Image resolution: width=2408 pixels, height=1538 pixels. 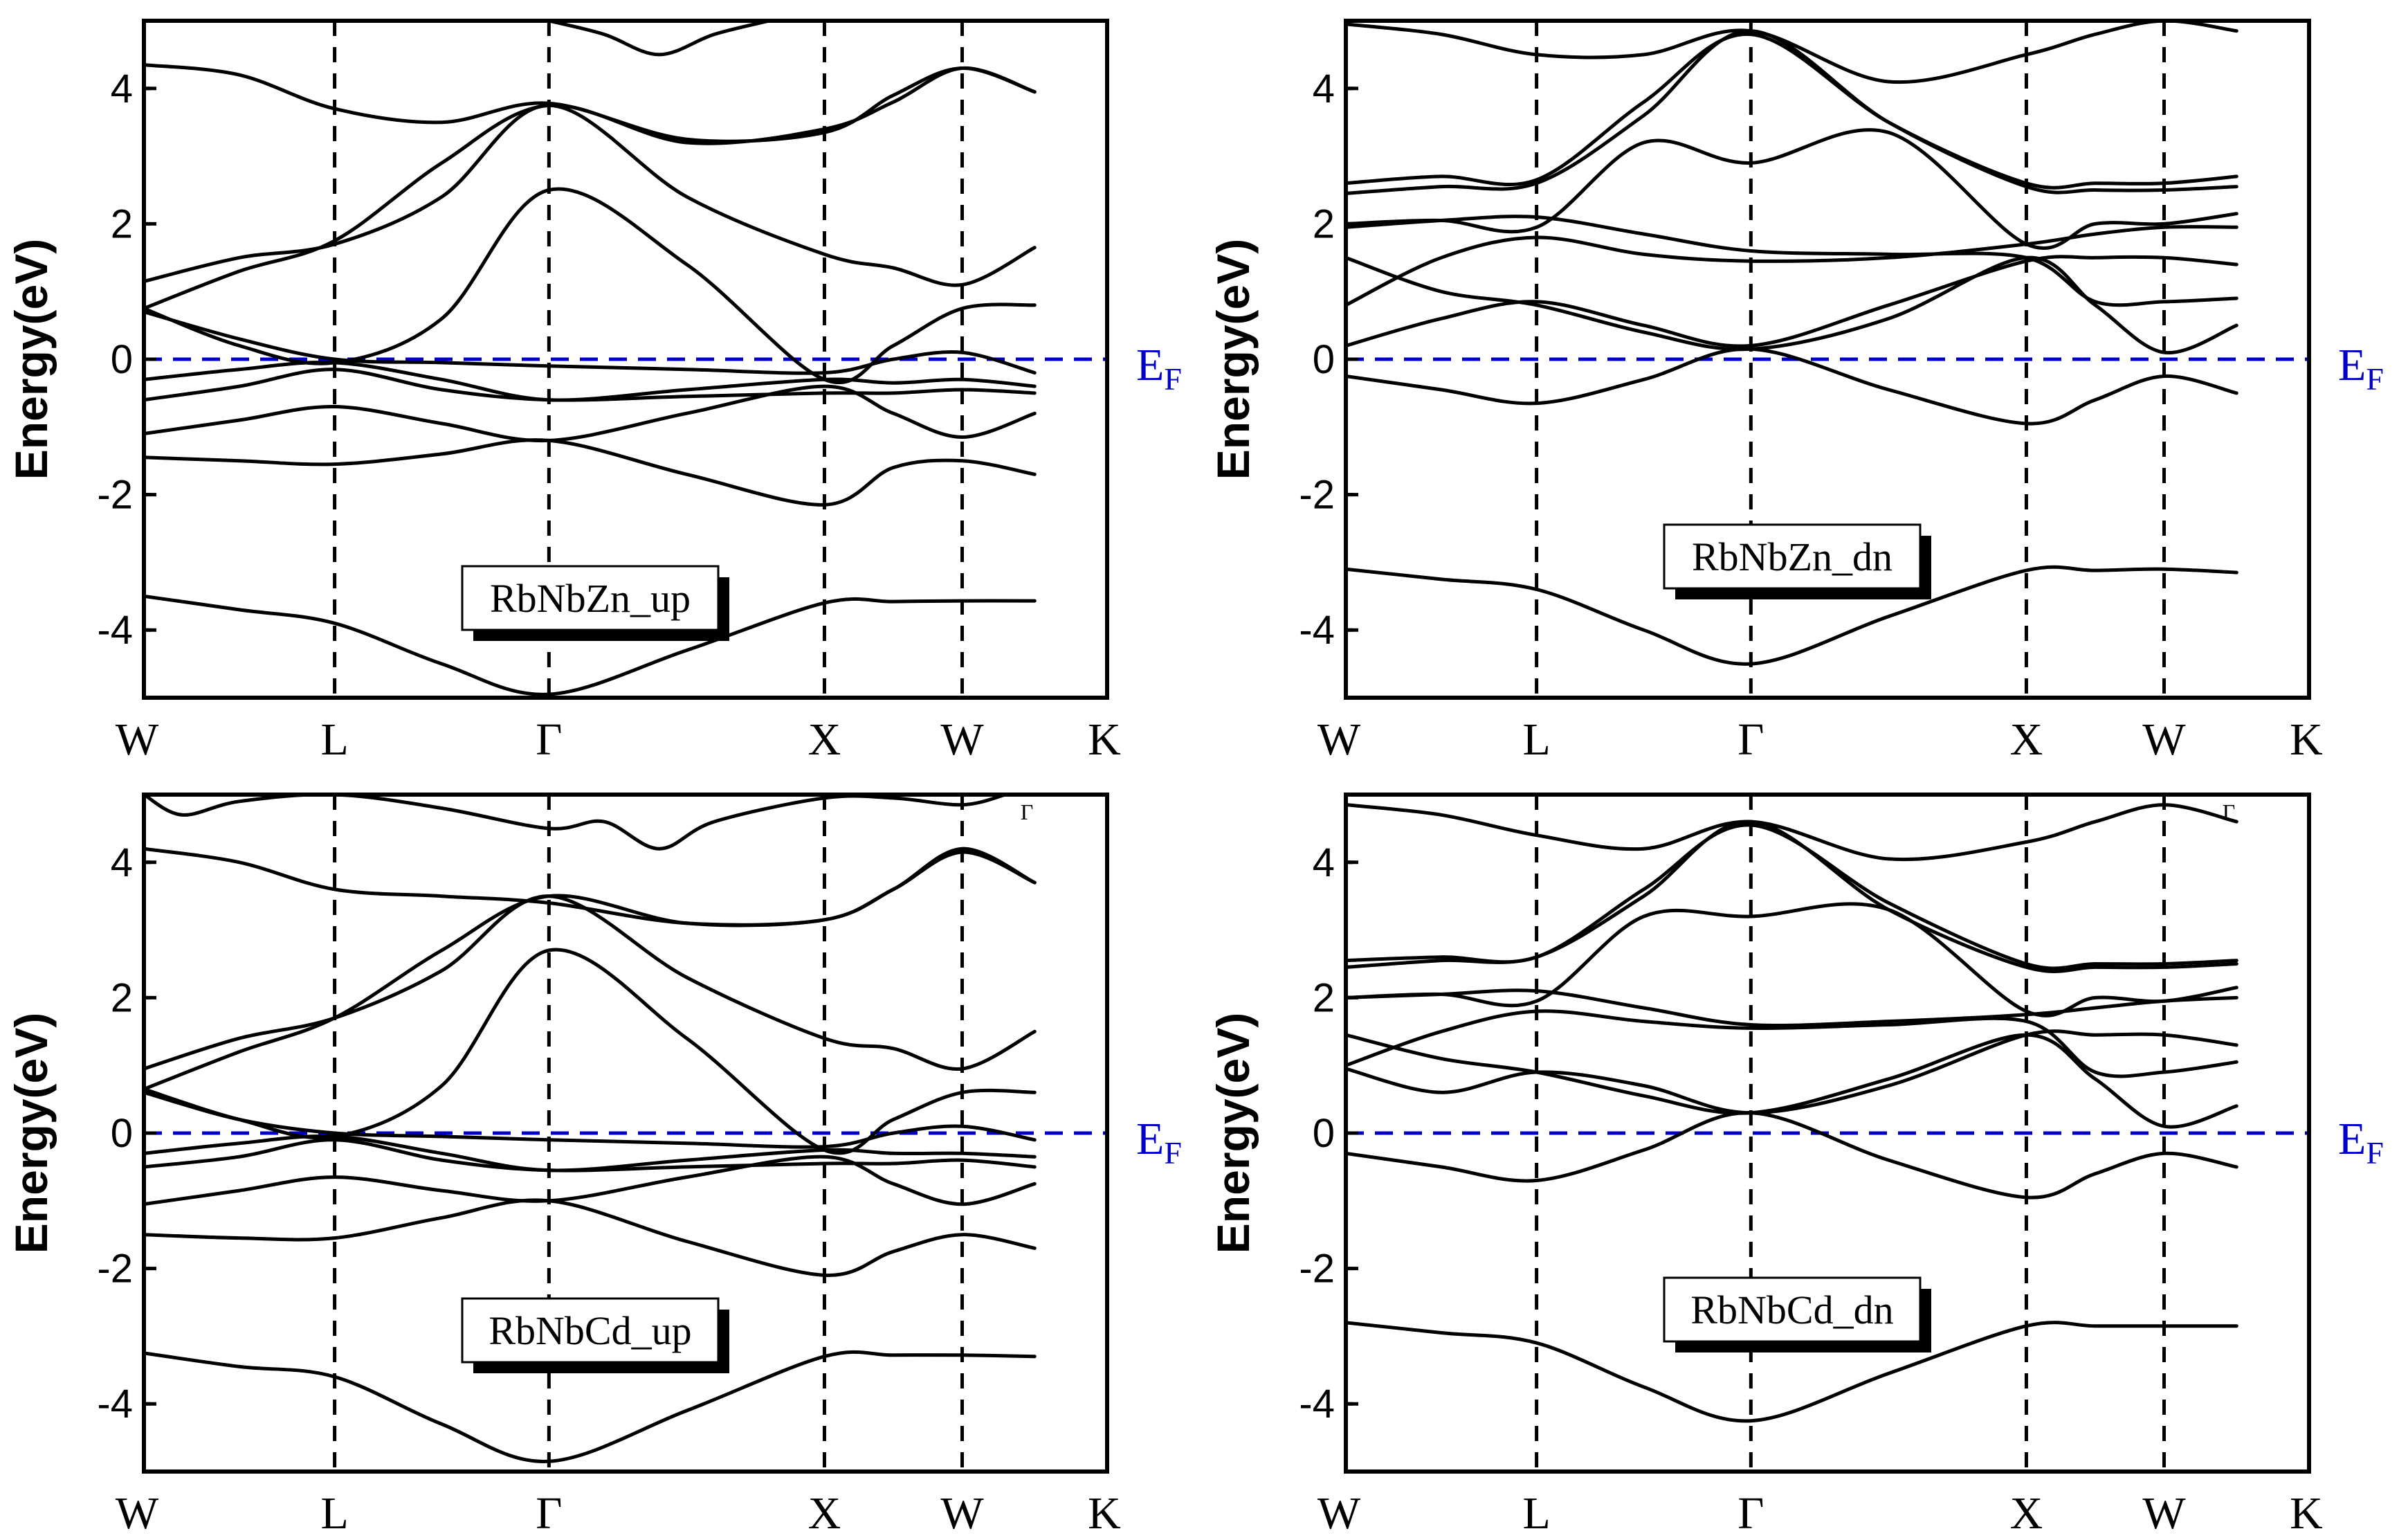 I want to click on legend-box: RbNbCd_up, so click(x=595, y=1335).